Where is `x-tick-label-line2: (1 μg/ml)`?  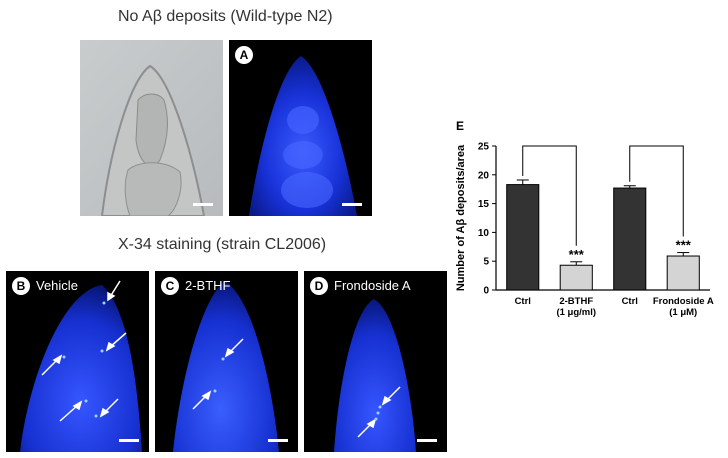 x-tick-label-line2: (1 μg/ml) is located at coordinates (576, 312).